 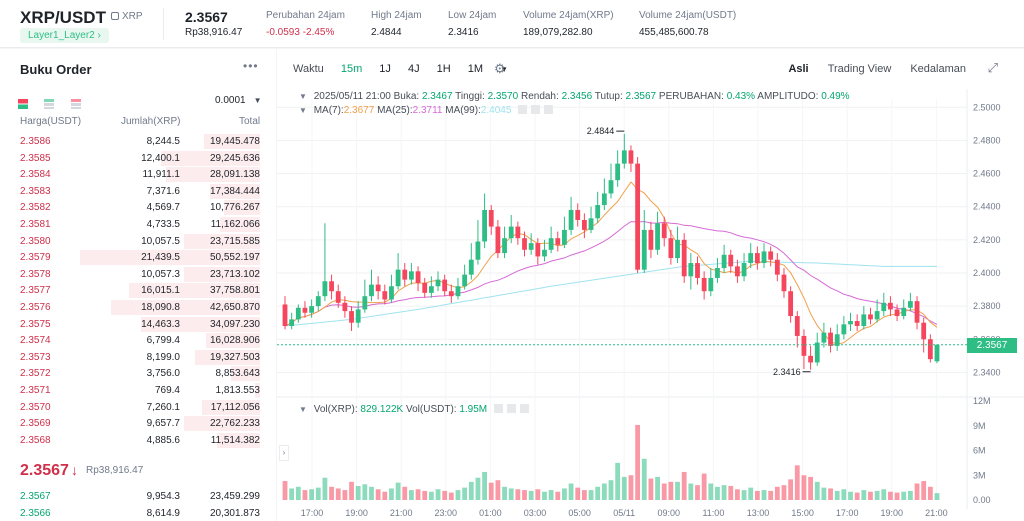 What do you see at coordinates (138, 207) in the screenshot?
I see `order-row: 2.3582 4,569.7 10,776.267` at bounding box center [138, 207].